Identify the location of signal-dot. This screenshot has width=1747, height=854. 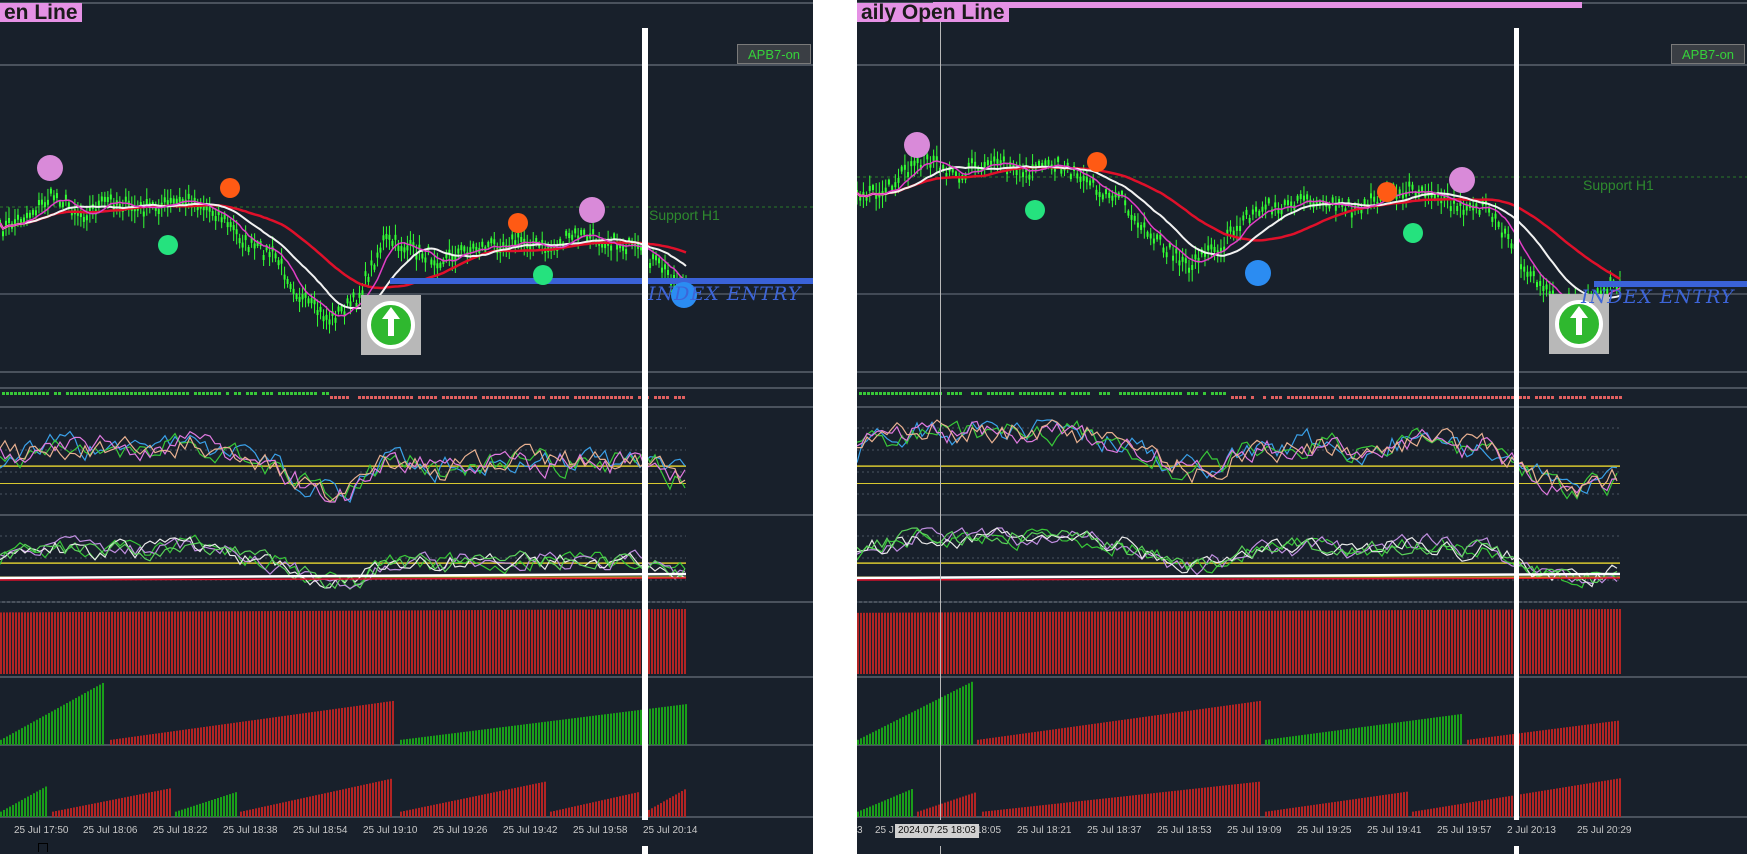
(1097, 162).